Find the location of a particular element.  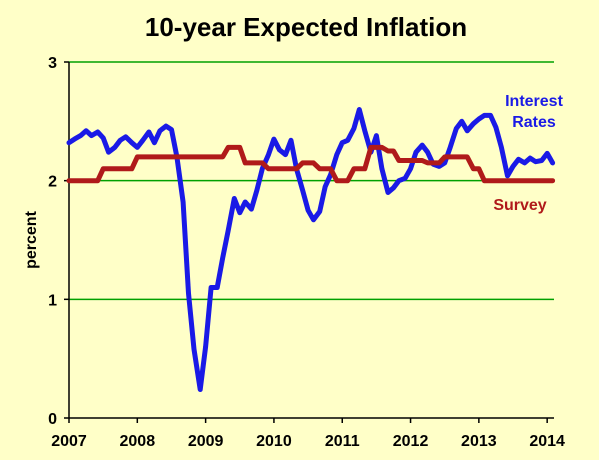

y-tick-label: 3 is located at coordinates (52, 63).